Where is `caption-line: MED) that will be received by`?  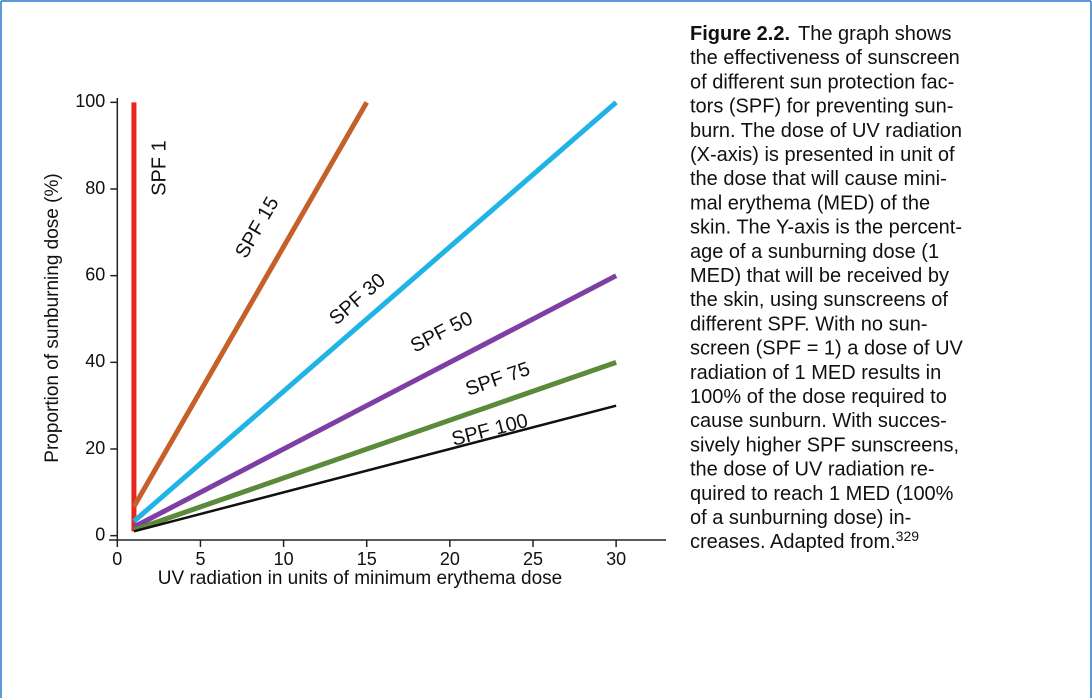
caption-line: MED) that will be received by is located at coordinates (819, 276).